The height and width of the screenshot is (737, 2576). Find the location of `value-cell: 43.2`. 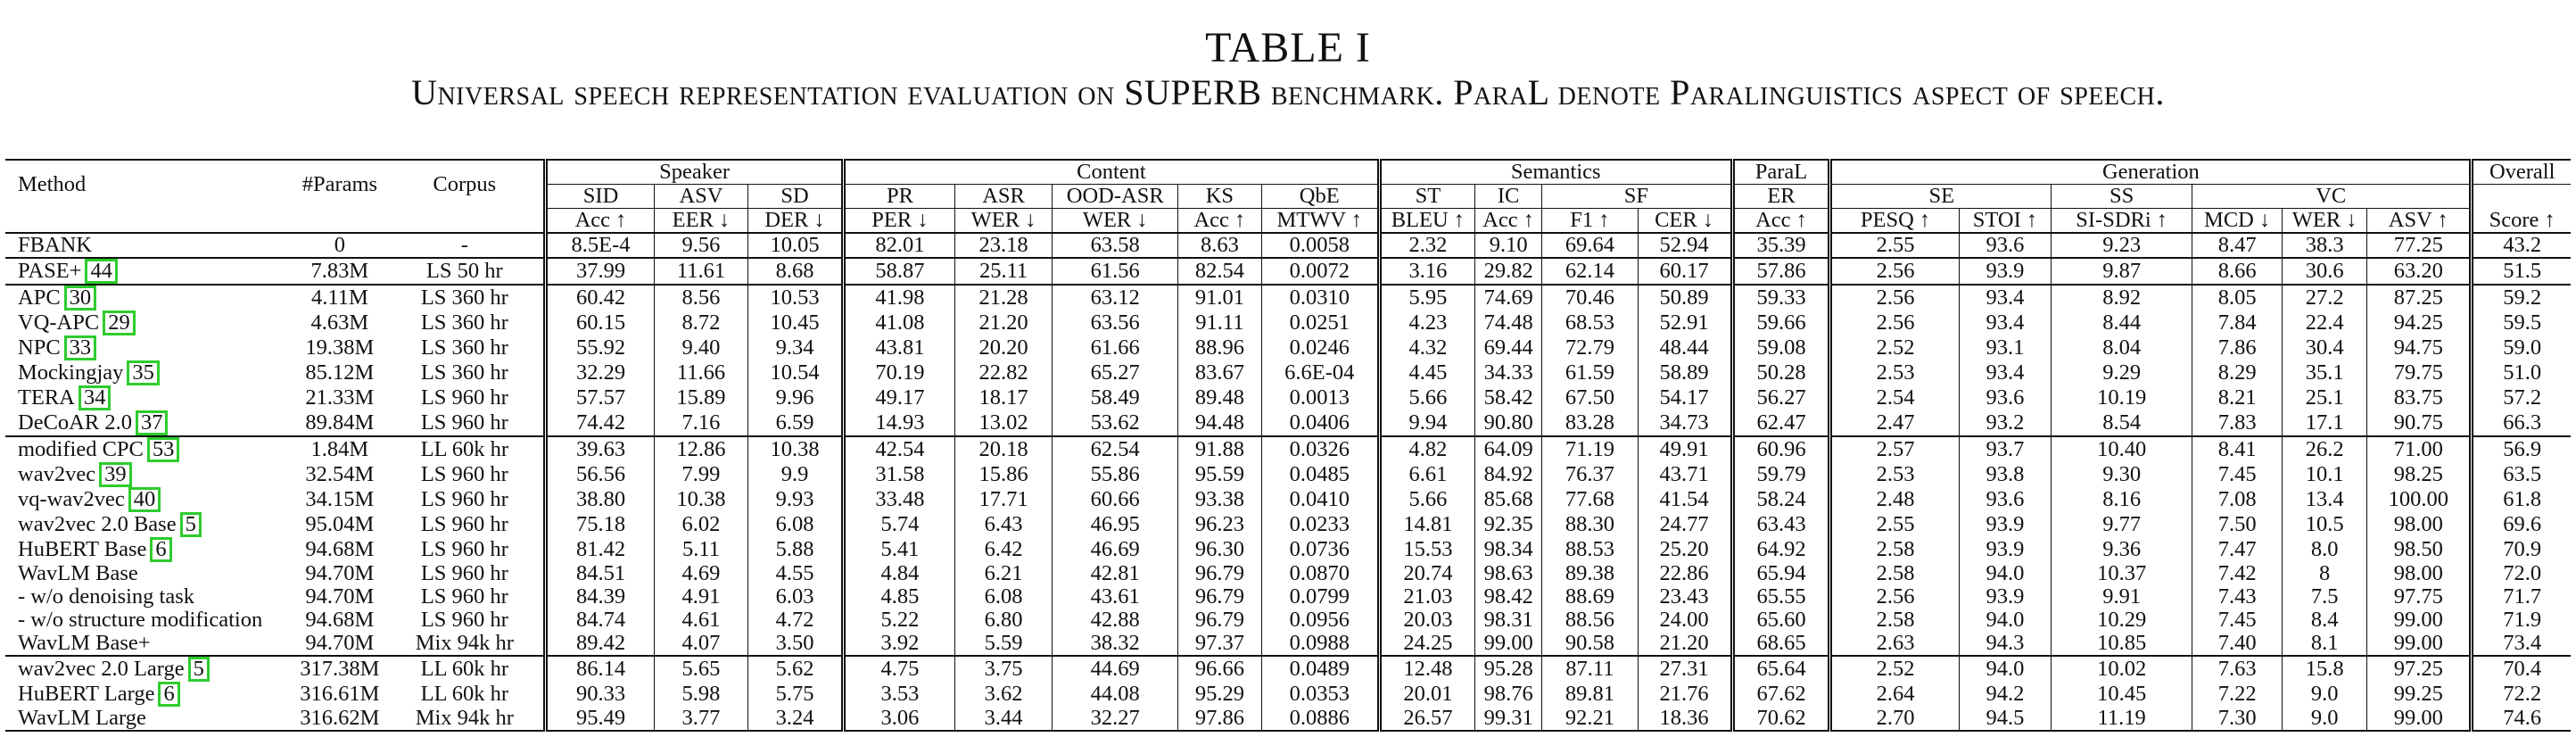

value-cell: 43.2 is located at coordinates (2520, 246).